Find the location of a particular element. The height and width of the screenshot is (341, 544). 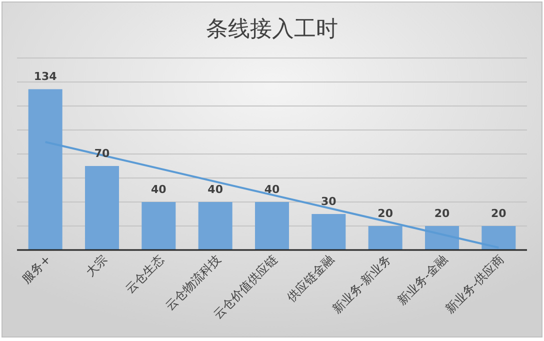

data-label: 134 is located at coordinates (46, 77).